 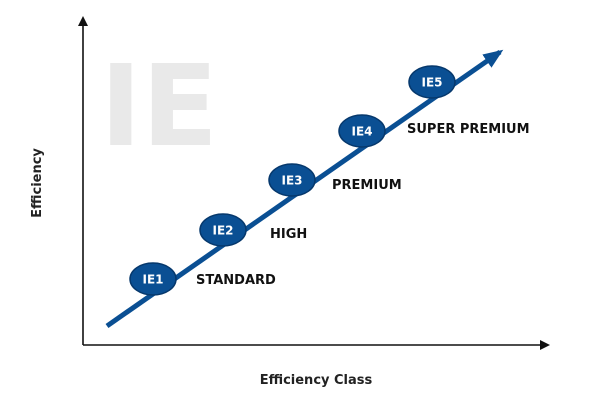 I want to click on class-name-label: PREMIUM, so click(x=367, y=185).